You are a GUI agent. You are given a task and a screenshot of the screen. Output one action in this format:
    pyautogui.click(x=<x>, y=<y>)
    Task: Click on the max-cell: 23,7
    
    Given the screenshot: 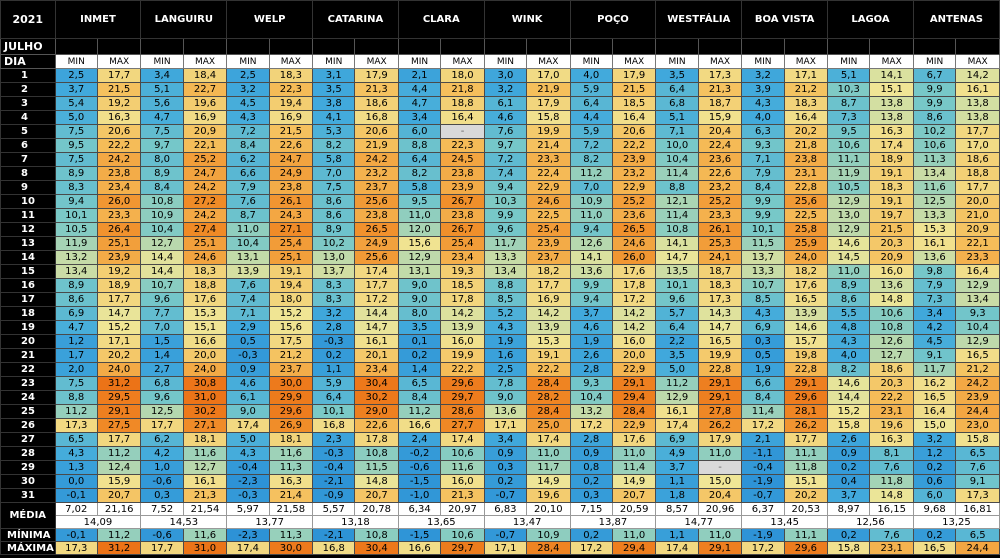 What is the action you would take?
    pyautogui.click(x=291, y=369)
    